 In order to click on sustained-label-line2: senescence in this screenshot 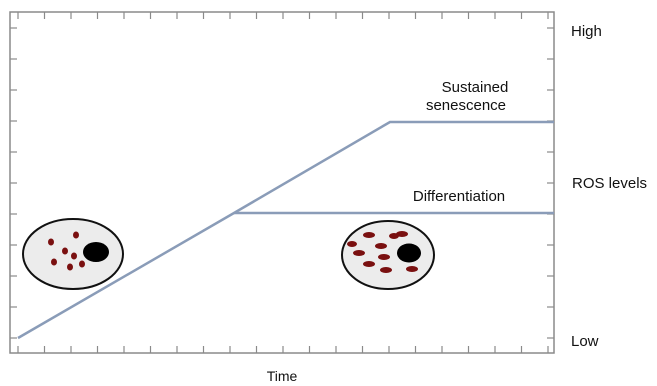, I will do `click(466, 105)`.